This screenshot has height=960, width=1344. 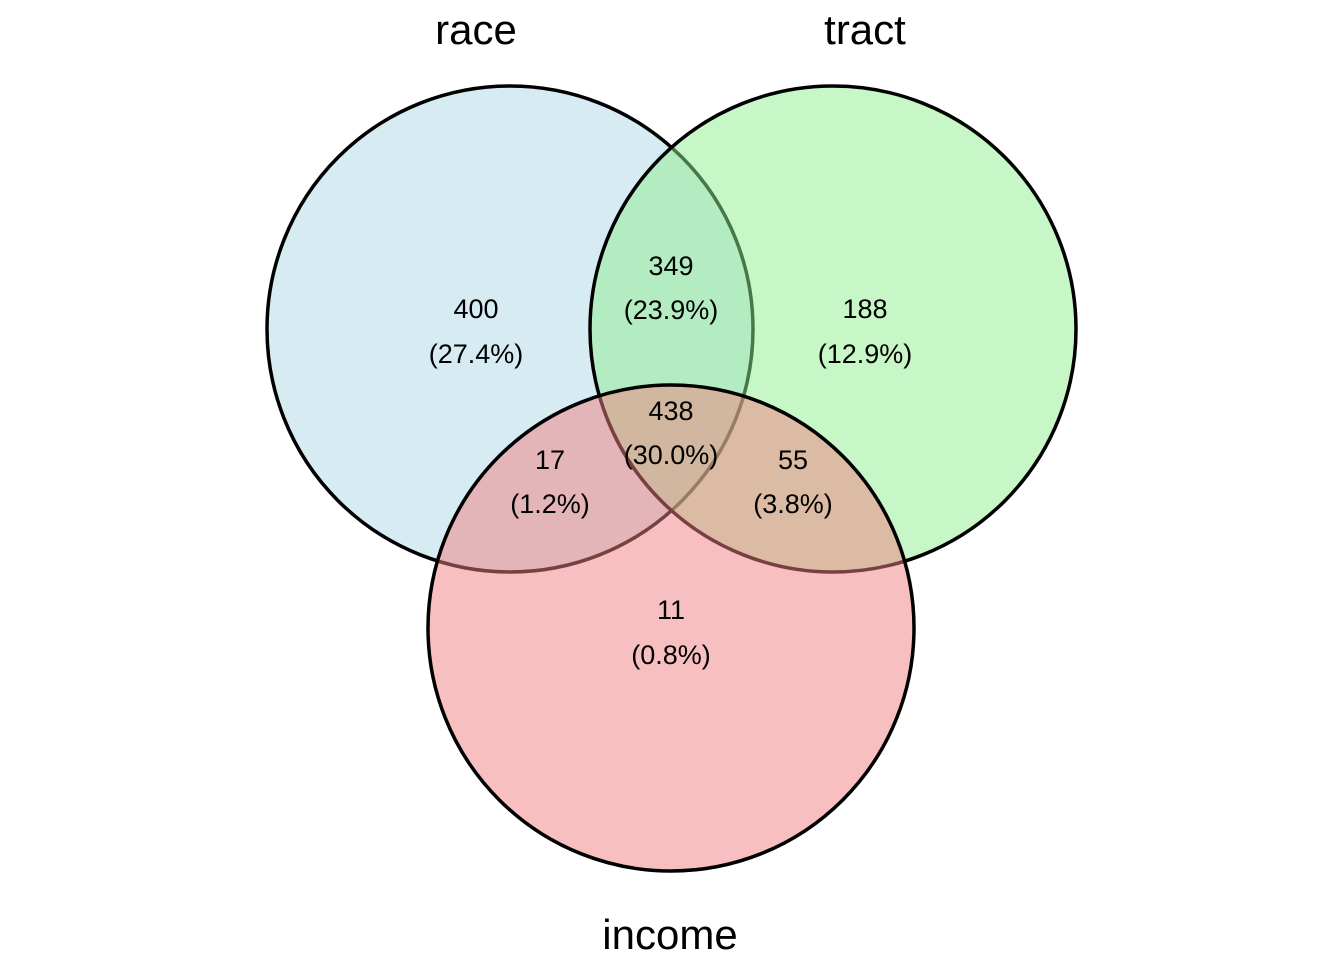 I want to click on region-race-tract-percent: (23.9%), so click(x=671, y=310).